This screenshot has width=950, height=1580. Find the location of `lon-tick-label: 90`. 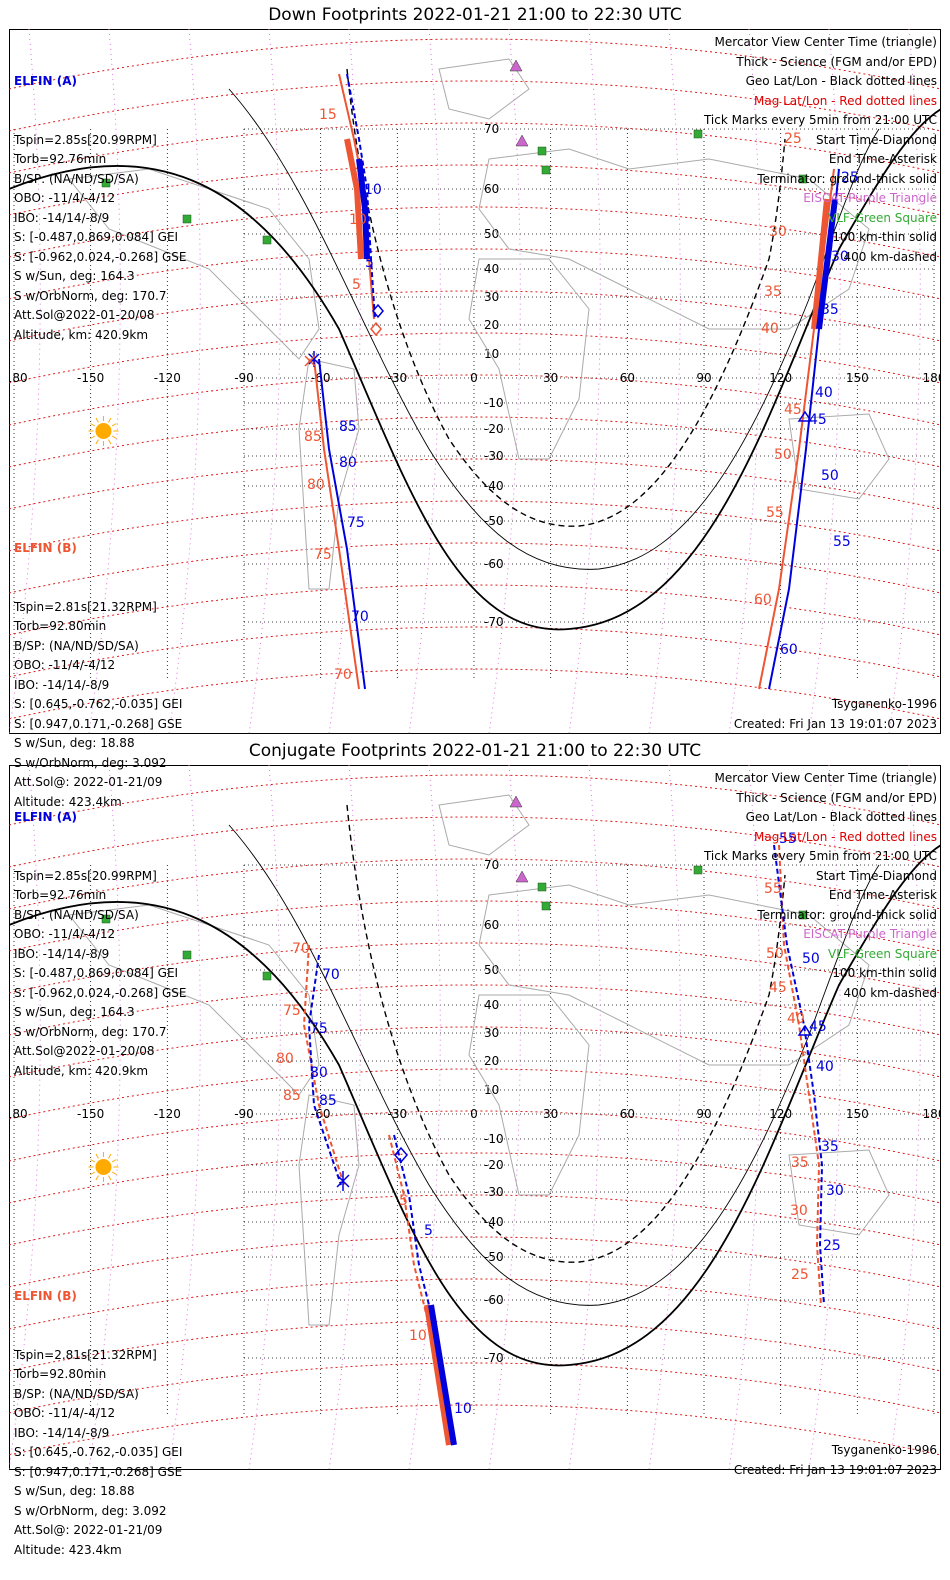

lon-tick-label: 90 is located at coordinates (703, 378).